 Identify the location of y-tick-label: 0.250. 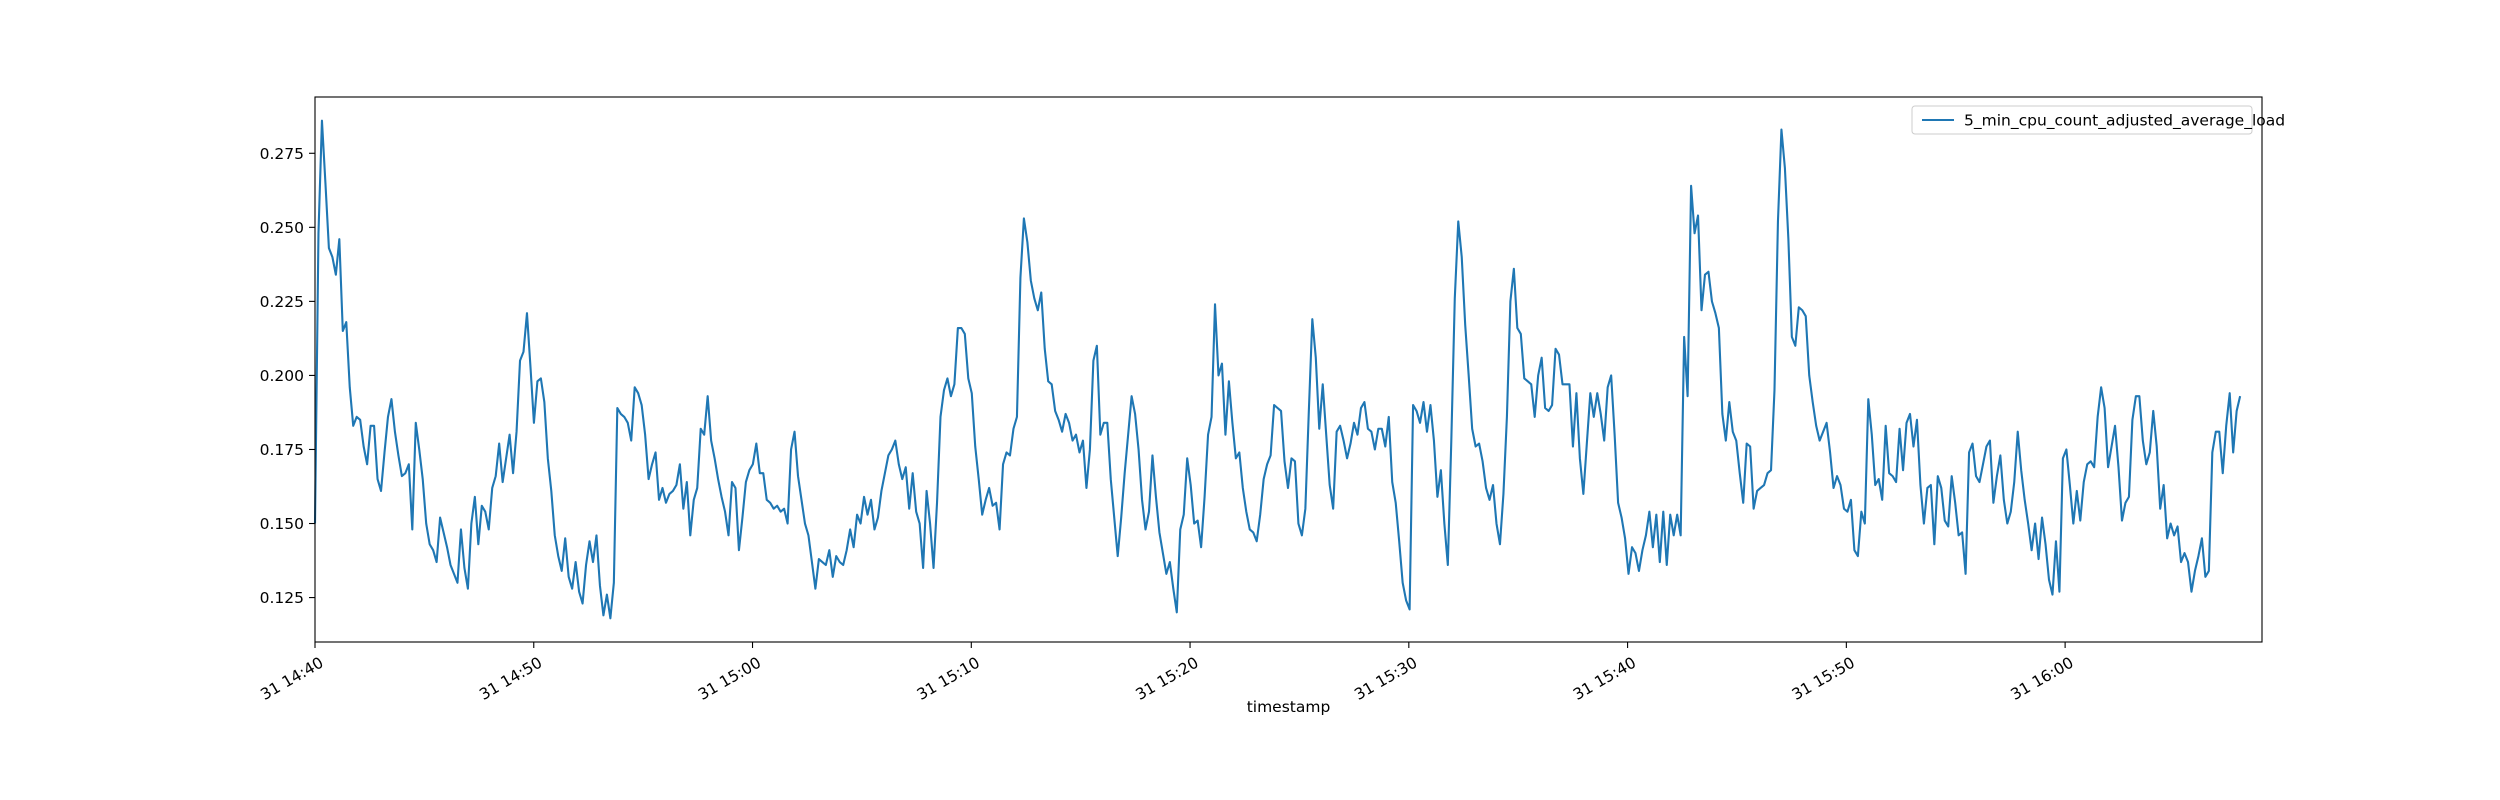
(282, 228).